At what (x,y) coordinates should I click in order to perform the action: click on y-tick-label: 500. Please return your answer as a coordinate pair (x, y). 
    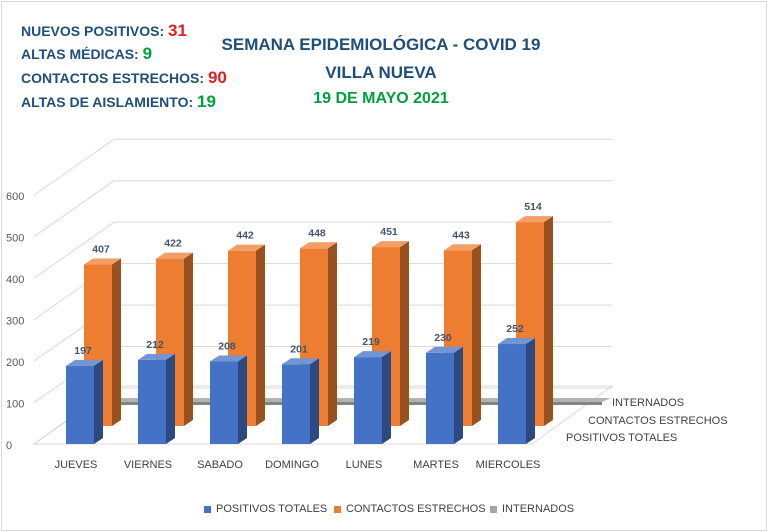
    Looking at the image, I should click on (15, 239).